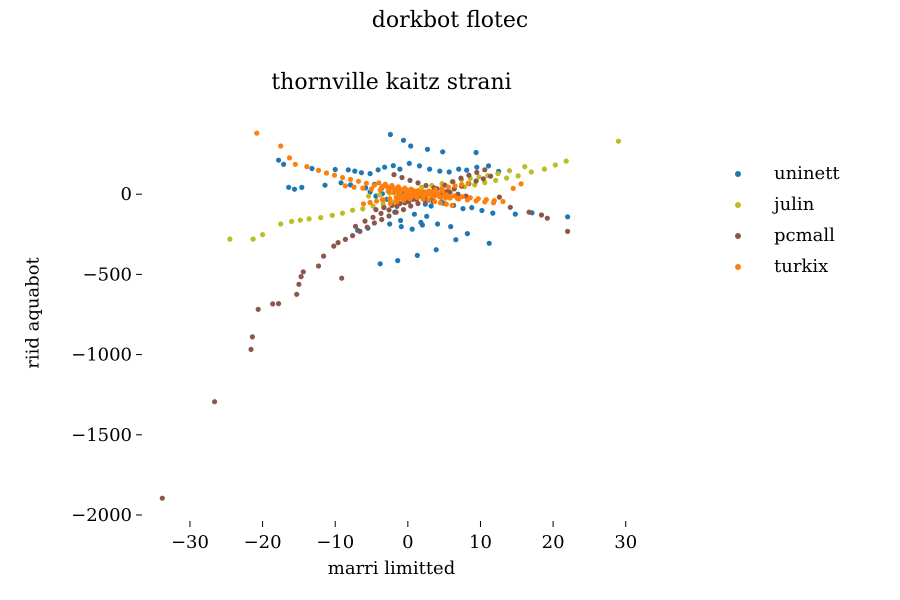  Describe the element at coordinates (190, 542) in the screenshot. I see `x-tick-label: −30` at that location.